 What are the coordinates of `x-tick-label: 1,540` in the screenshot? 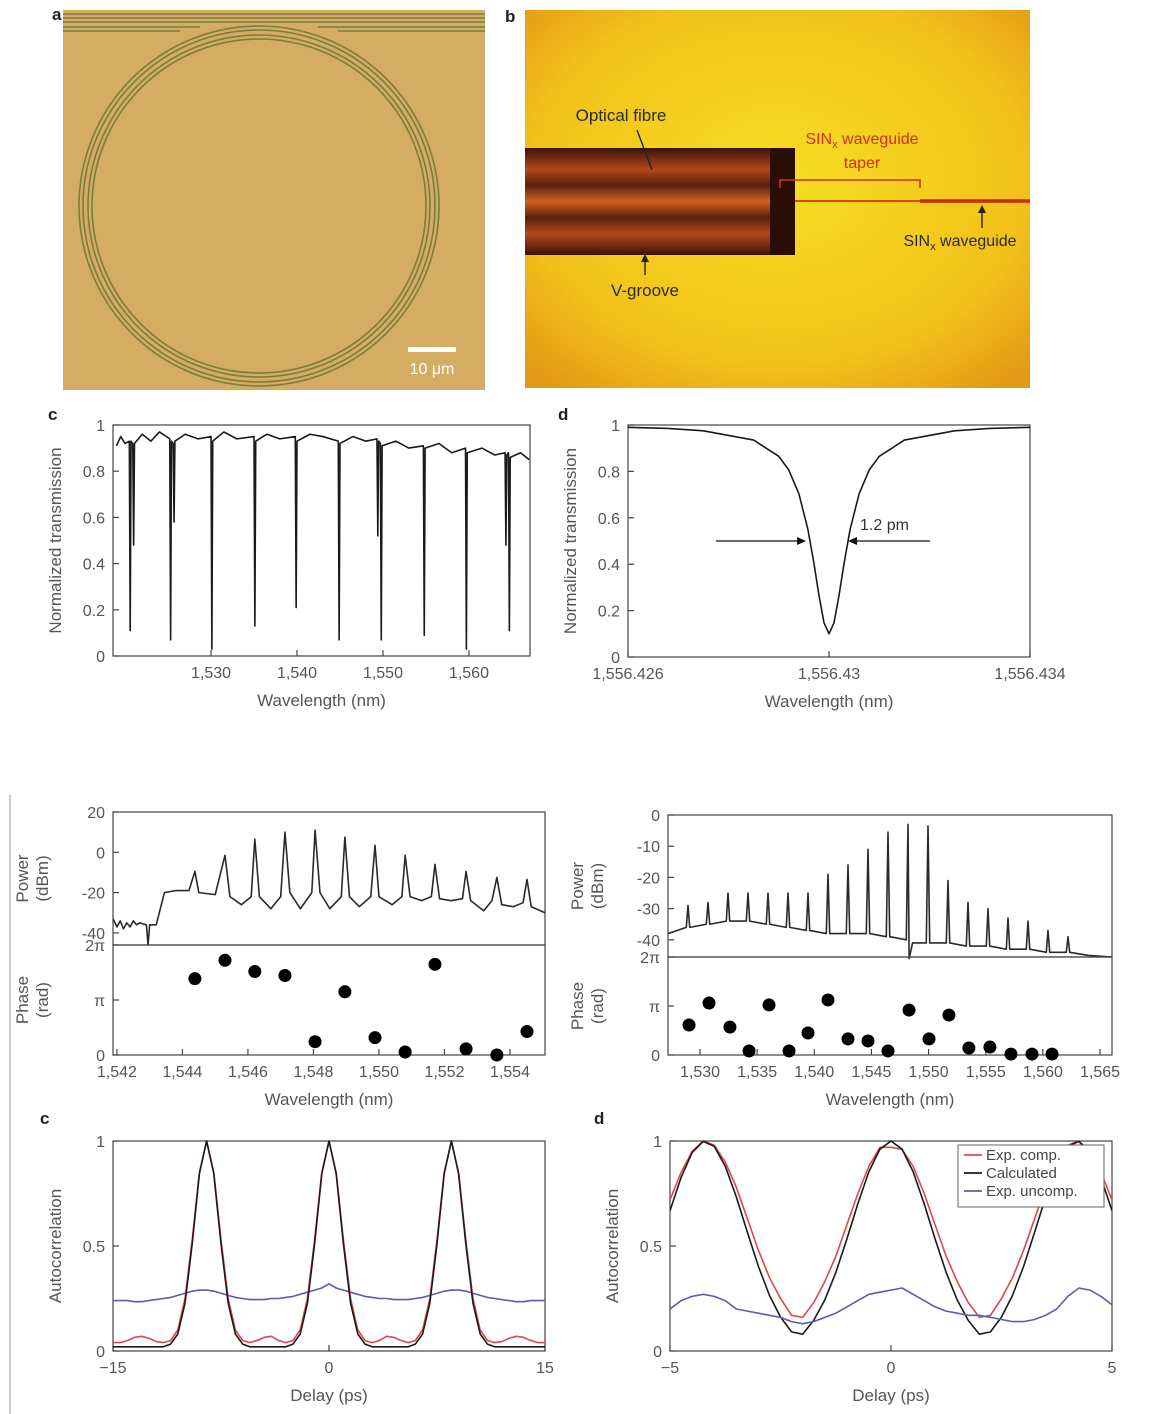 It's located at (297, 673).